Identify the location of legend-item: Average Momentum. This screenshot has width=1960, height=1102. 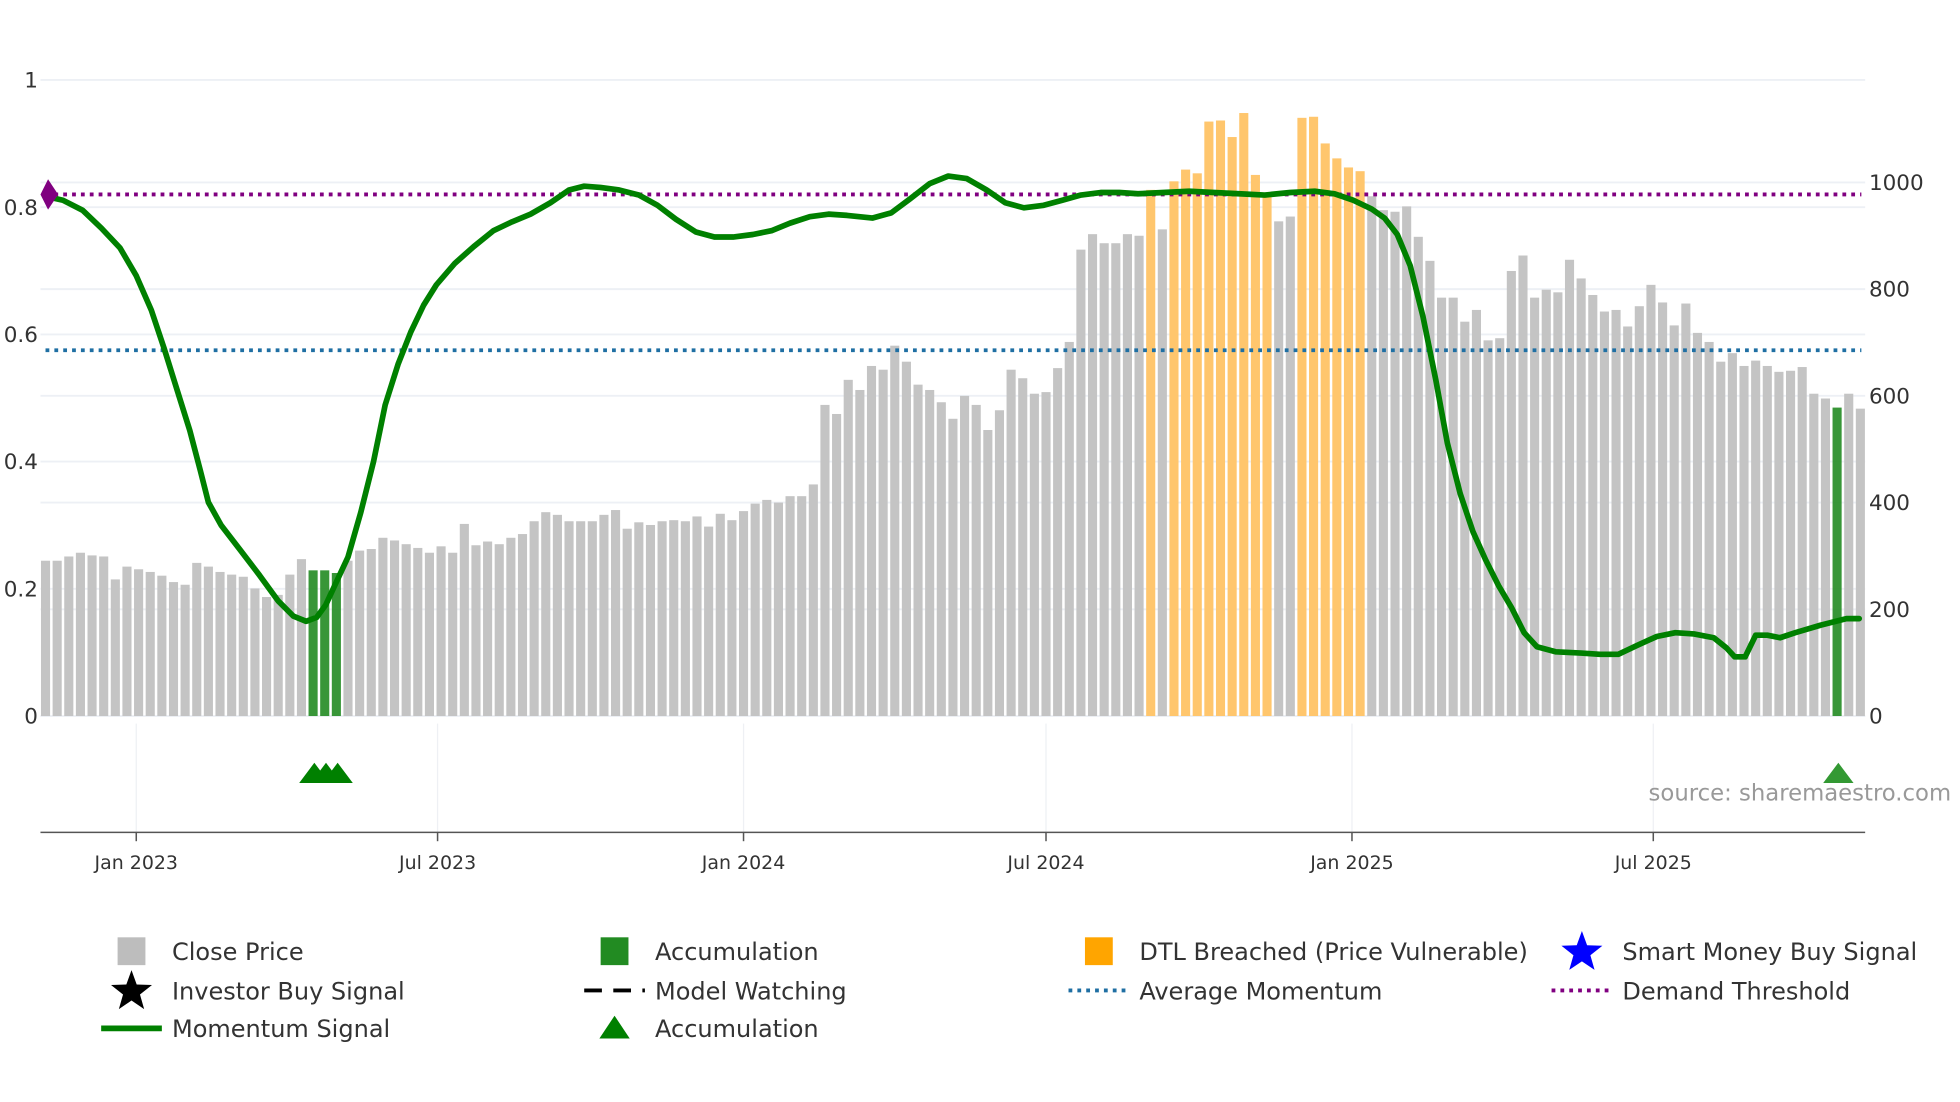
(1225, 991).